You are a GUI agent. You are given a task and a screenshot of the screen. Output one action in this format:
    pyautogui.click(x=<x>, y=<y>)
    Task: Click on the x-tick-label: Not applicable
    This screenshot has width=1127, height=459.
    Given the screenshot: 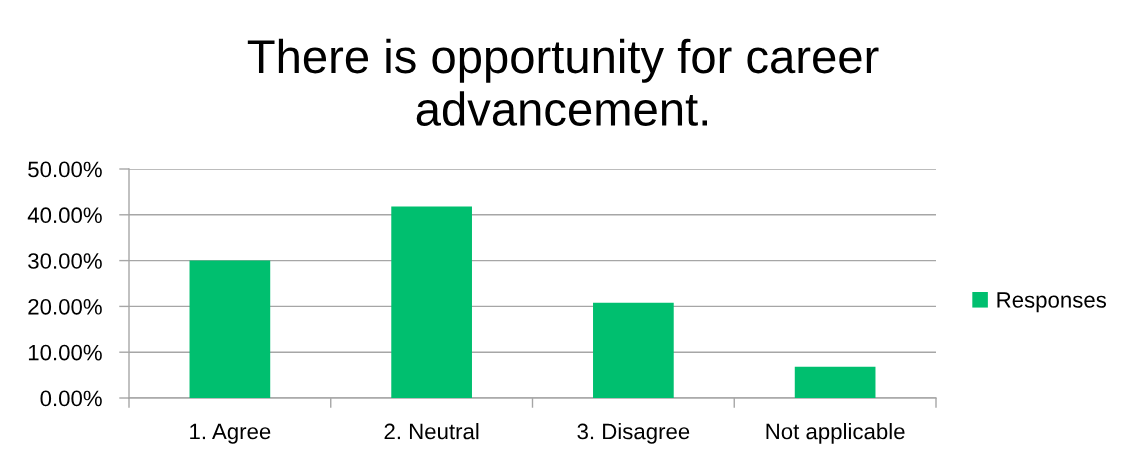 What is the action you would take?
    pyautogui.click(x=835, y=433)
    